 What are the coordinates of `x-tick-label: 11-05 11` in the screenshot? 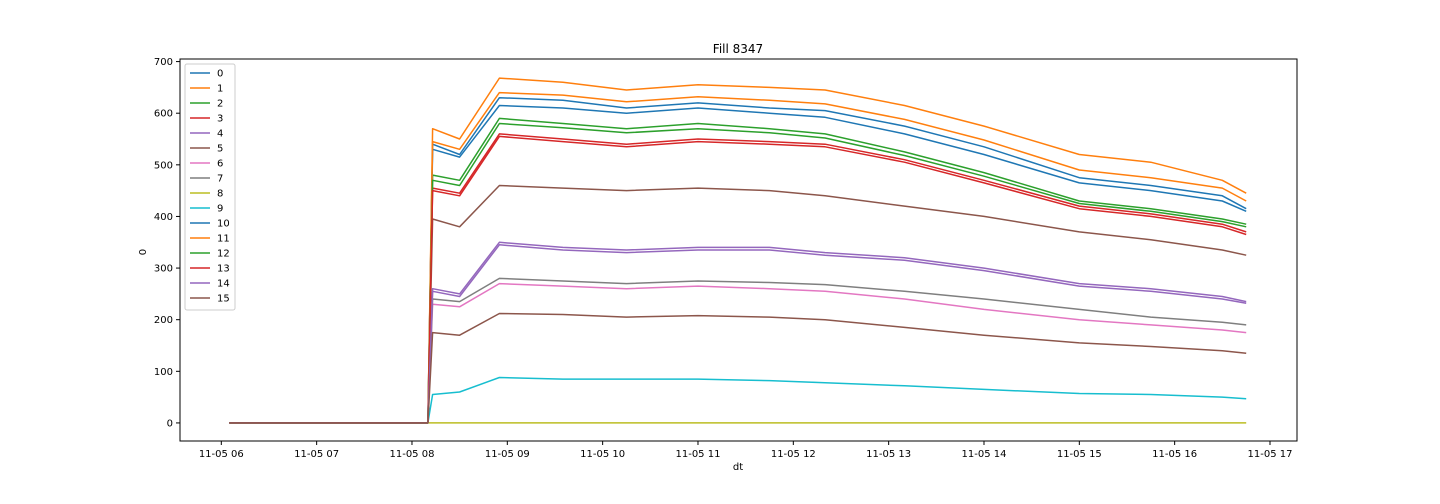 It's located at (697, 454).